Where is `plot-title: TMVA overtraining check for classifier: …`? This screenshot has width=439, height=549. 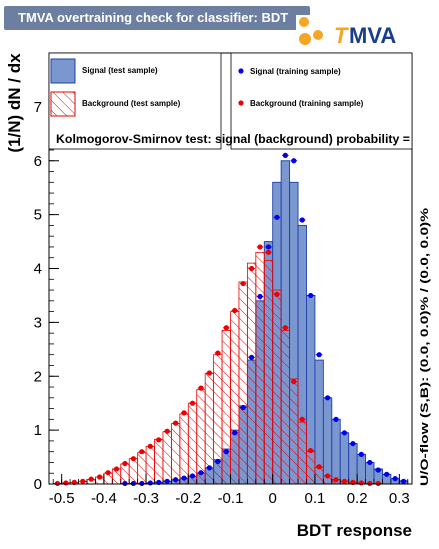 plot-title: TMVA overtraining check for classifier: … is located at coordinates (157, 18).